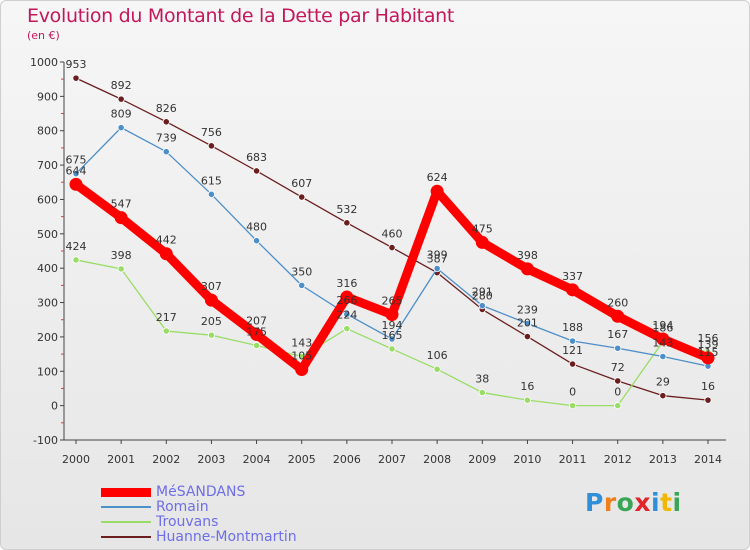 The width and height of the screenshot is (750, 550). I want to click on data-label: 38, so click(482, 379).